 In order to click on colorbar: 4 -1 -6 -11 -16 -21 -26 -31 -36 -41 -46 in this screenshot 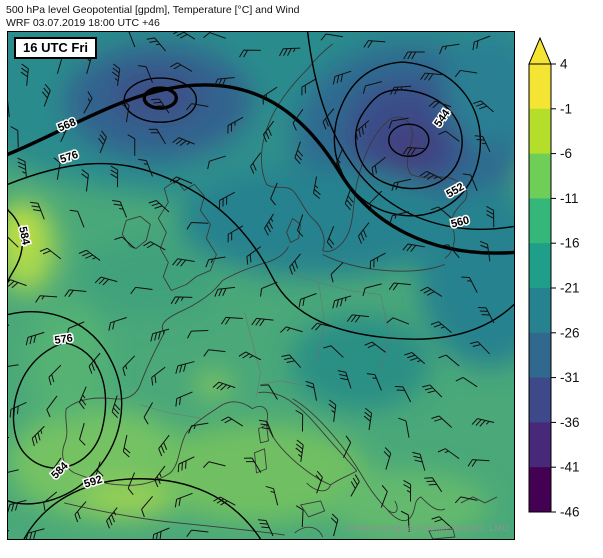, I will do `click(562, 287)`.